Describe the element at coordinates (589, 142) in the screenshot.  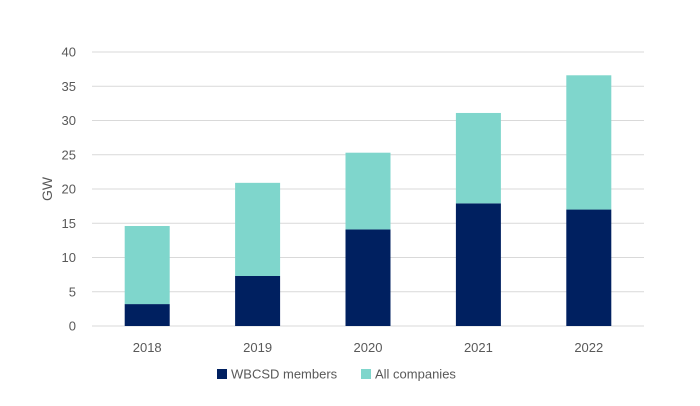
I see `bar-all-companies-2022` at that location.